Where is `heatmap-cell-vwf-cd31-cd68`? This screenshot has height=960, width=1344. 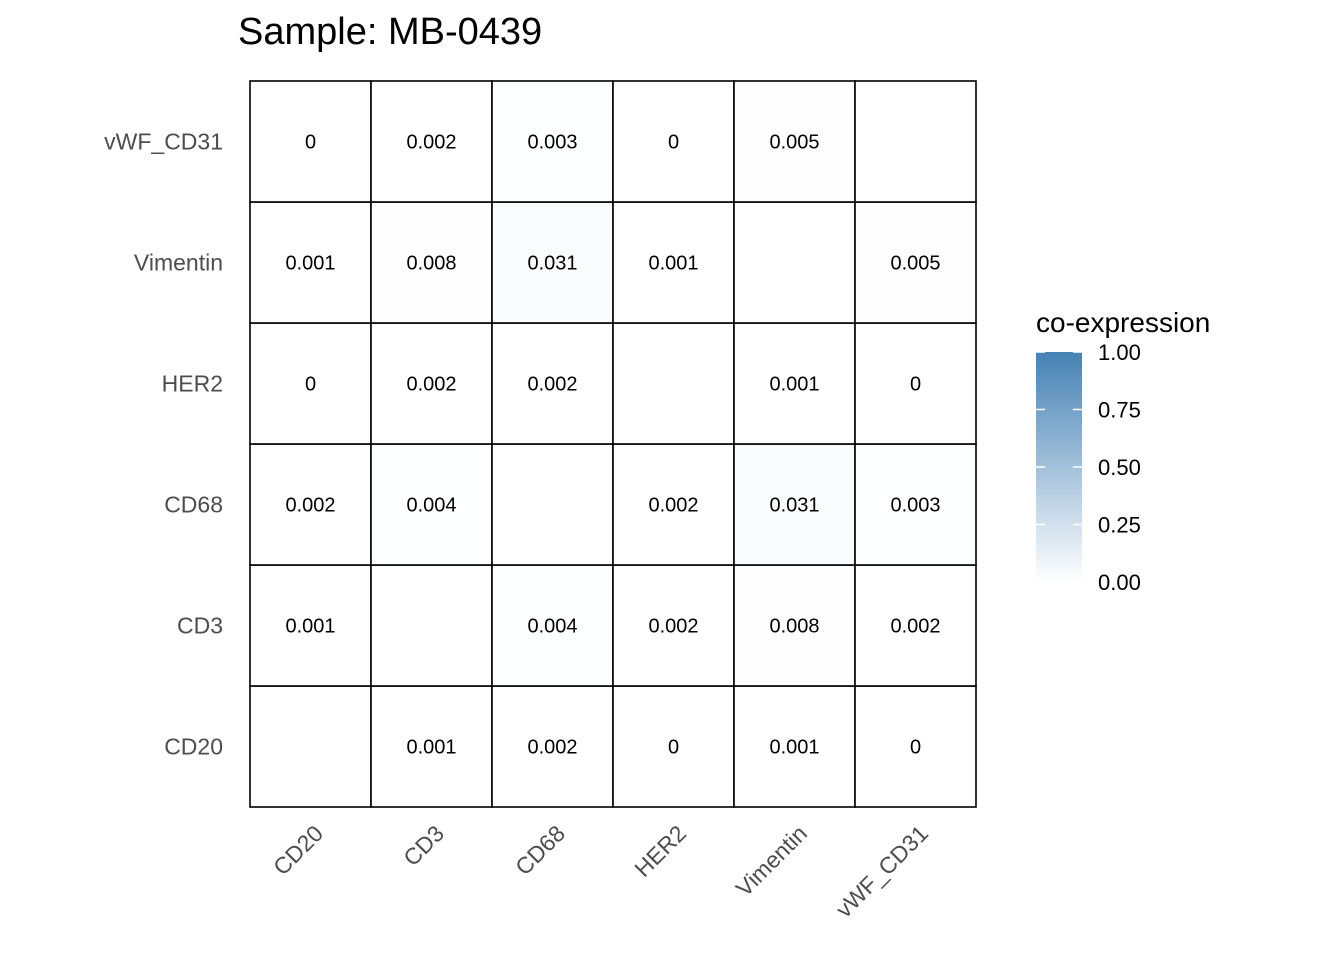
heatmap-cell-vwf-cd31-cd68 is located at coordinates (915, 504).